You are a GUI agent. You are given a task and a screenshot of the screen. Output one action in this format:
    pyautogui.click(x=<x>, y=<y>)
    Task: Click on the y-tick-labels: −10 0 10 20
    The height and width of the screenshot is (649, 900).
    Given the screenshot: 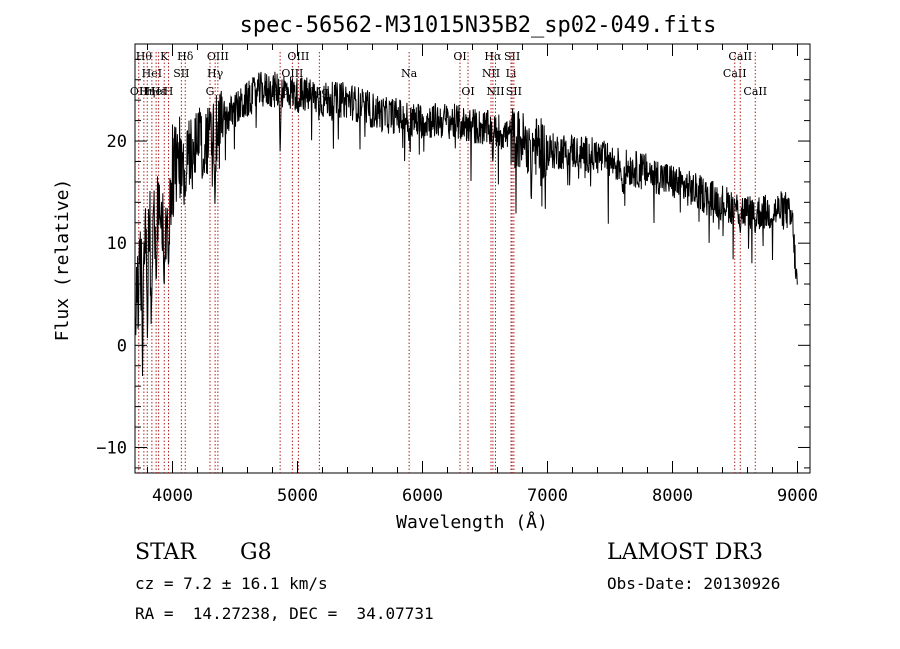 What is the action you would take?
    pyautogui.click(x=111, y=295)
    